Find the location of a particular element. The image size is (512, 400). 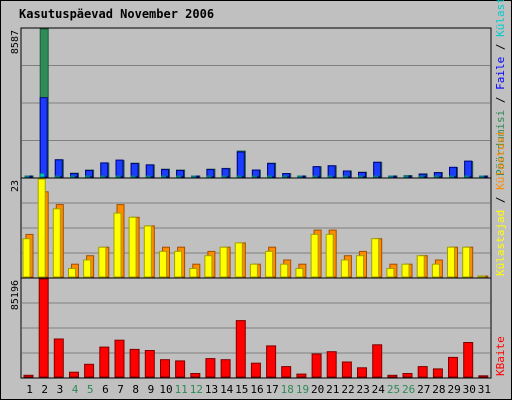

bar-kbytes-KBaite-day-25: KBaite 25: 1500 is located at coordinates (392, 376).